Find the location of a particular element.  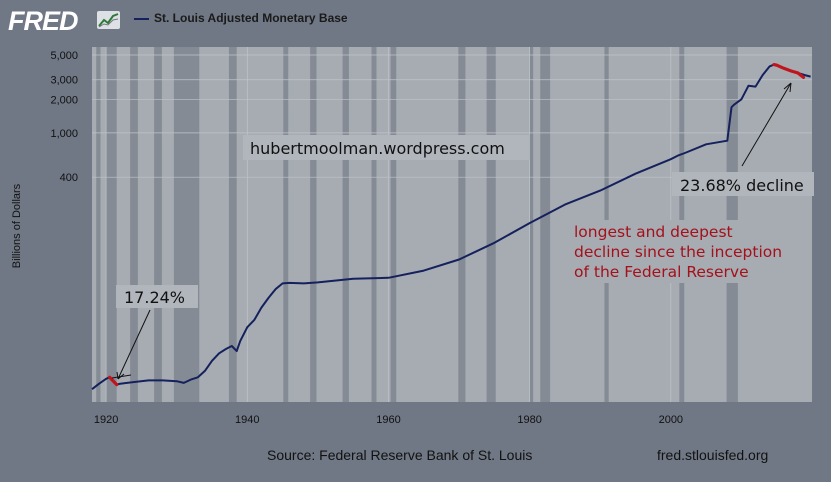

note-line: of the Federal Reserve is located at coordinates (661, 272).